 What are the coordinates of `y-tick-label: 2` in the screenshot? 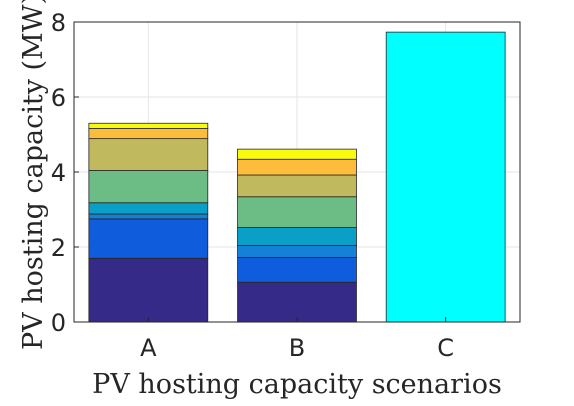 It's located at (58, 248).